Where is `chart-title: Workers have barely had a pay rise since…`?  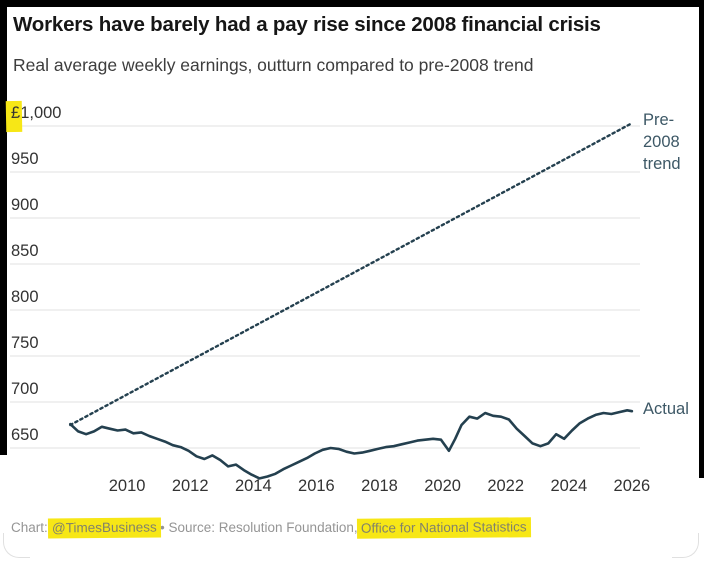
chart-title: Workers have barely had a pay rise since… is located at coordinates (307, 24).